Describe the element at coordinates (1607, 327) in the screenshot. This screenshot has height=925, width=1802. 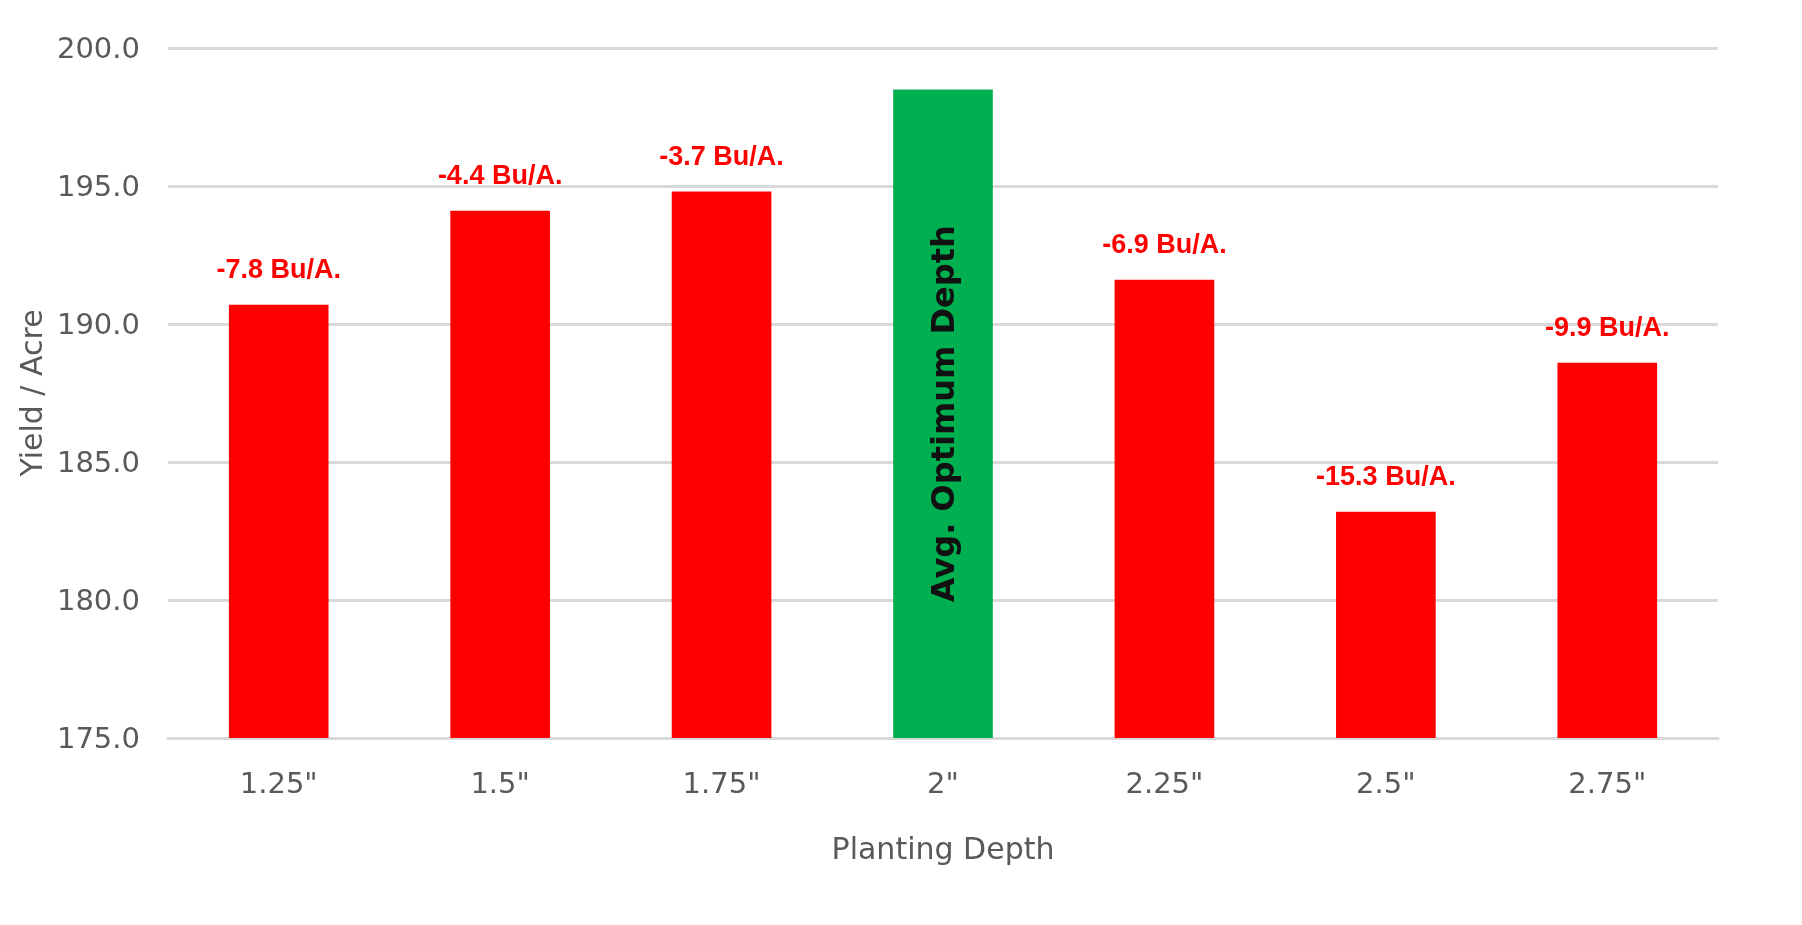
I see `annotation: -9.9 Bu/A.` at that location.